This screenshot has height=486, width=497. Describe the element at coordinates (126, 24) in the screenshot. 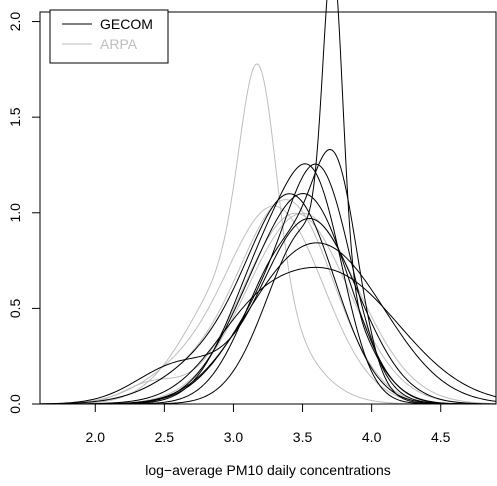

I see `legend-label-gecom: GECOM` at that location.